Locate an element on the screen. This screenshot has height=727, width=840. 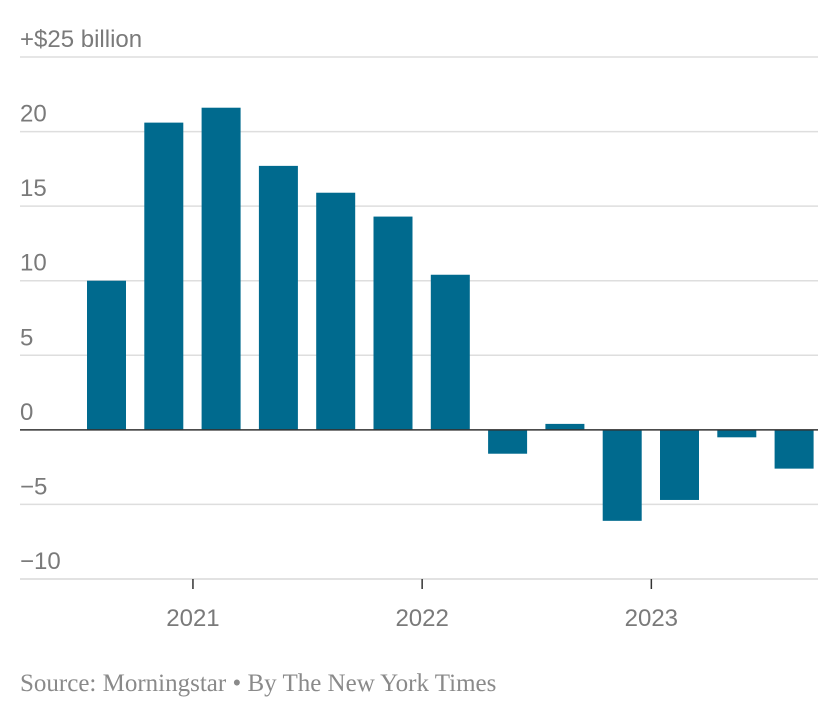
x-tick-label: 2023 is located at coordinates (651, 618).